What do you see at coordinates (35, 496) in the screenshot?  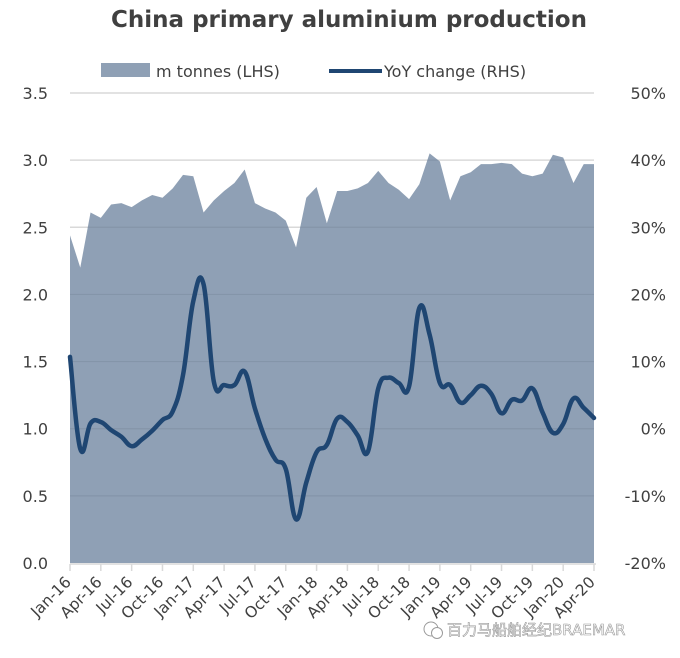 I see `left-tick-label: 0.5` at bounding box center [35, 496].